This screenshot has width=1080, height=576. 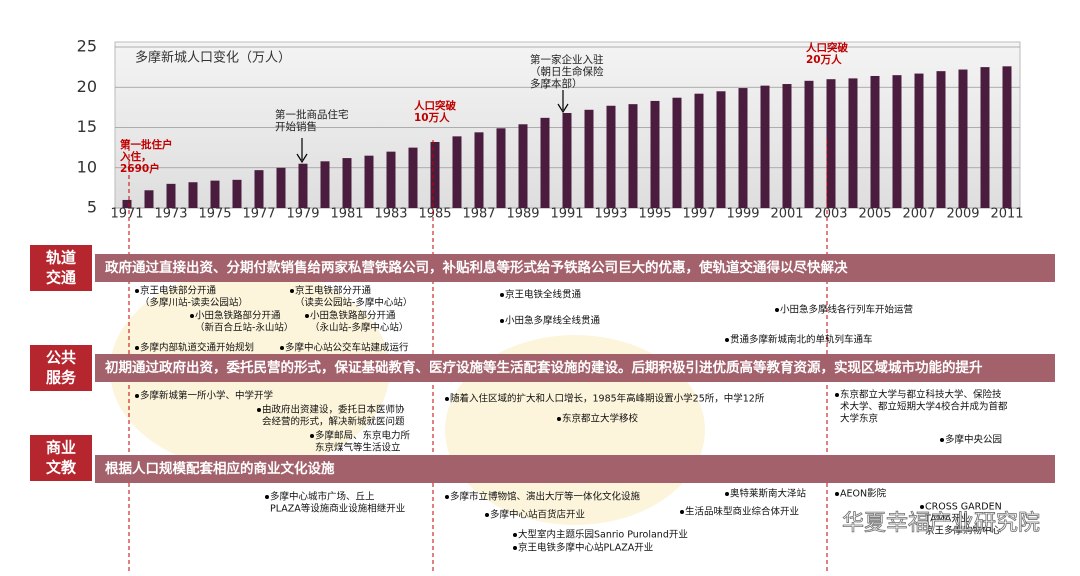 I want to click on x-tick-label: 1979, so click(x=302, y=214).